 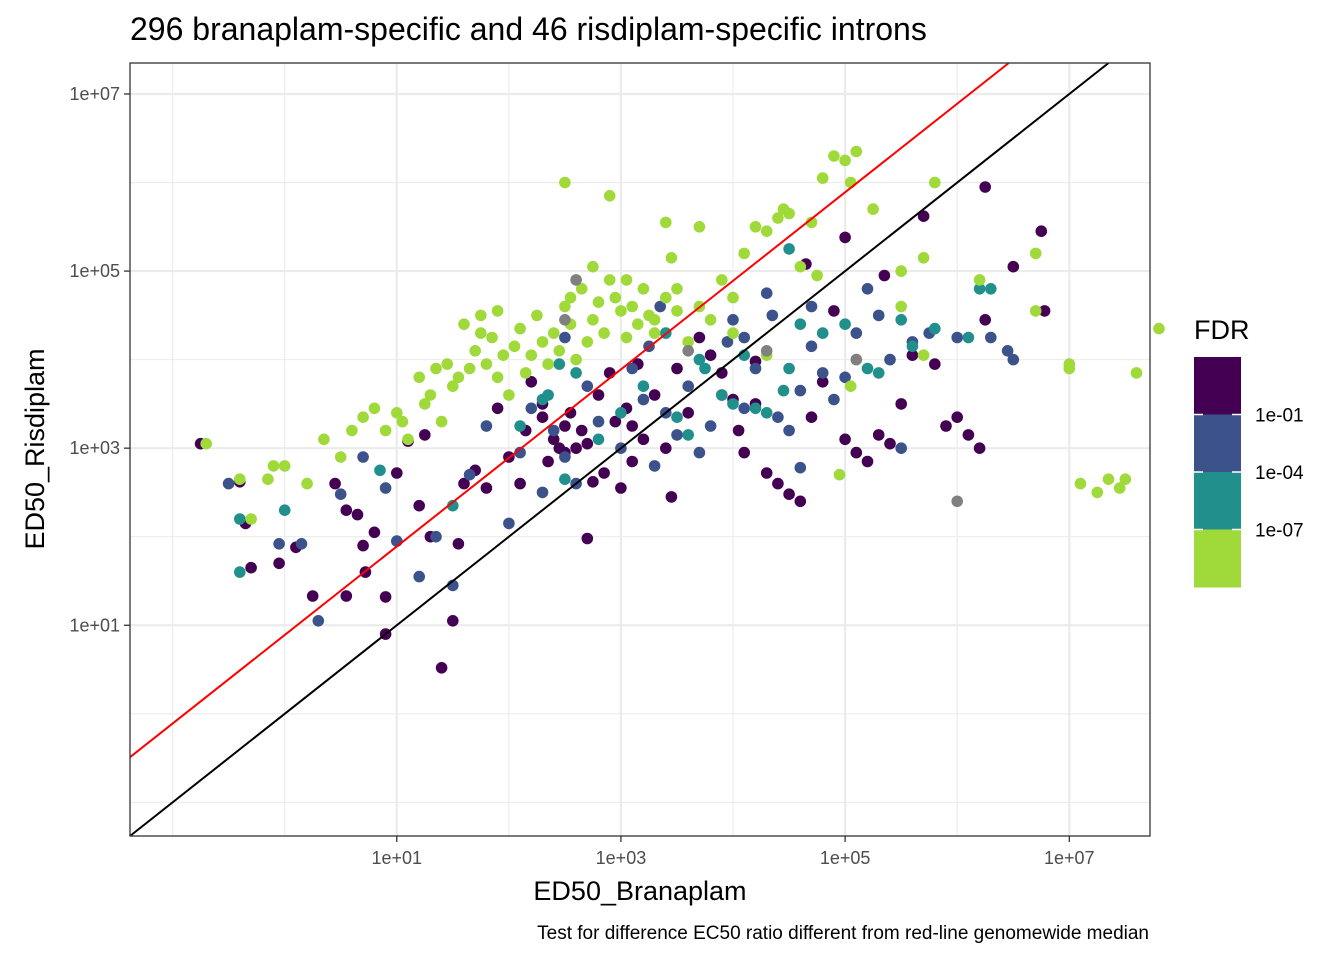 I want to click on x-tick-label: 1e+03, so click(x=621, y=858).